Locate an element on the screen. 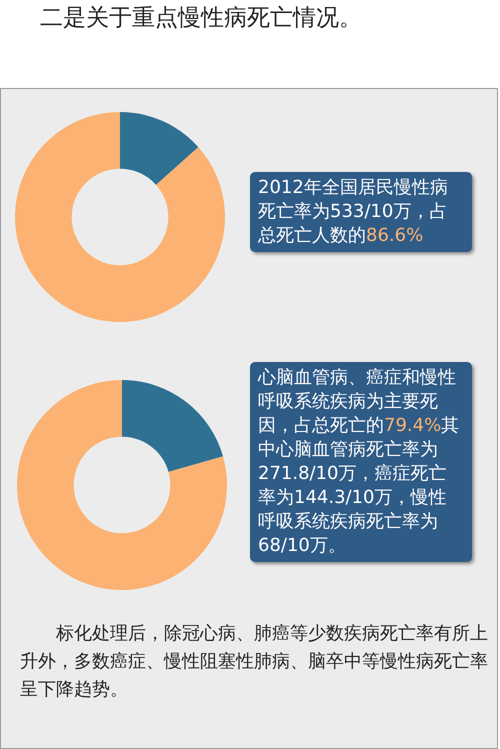 The image size is (500, 749). text: 心脑血管病、癌症和慢性呼吸系统疾病为主要死因，占总死亡的79.4%其中心脑血管病死亡率为271.8/10万，癌症死亡率为144.3/10万，慢性呼吸系统疾病死亡率为68/10万。 is located at coordinates (359, 461).